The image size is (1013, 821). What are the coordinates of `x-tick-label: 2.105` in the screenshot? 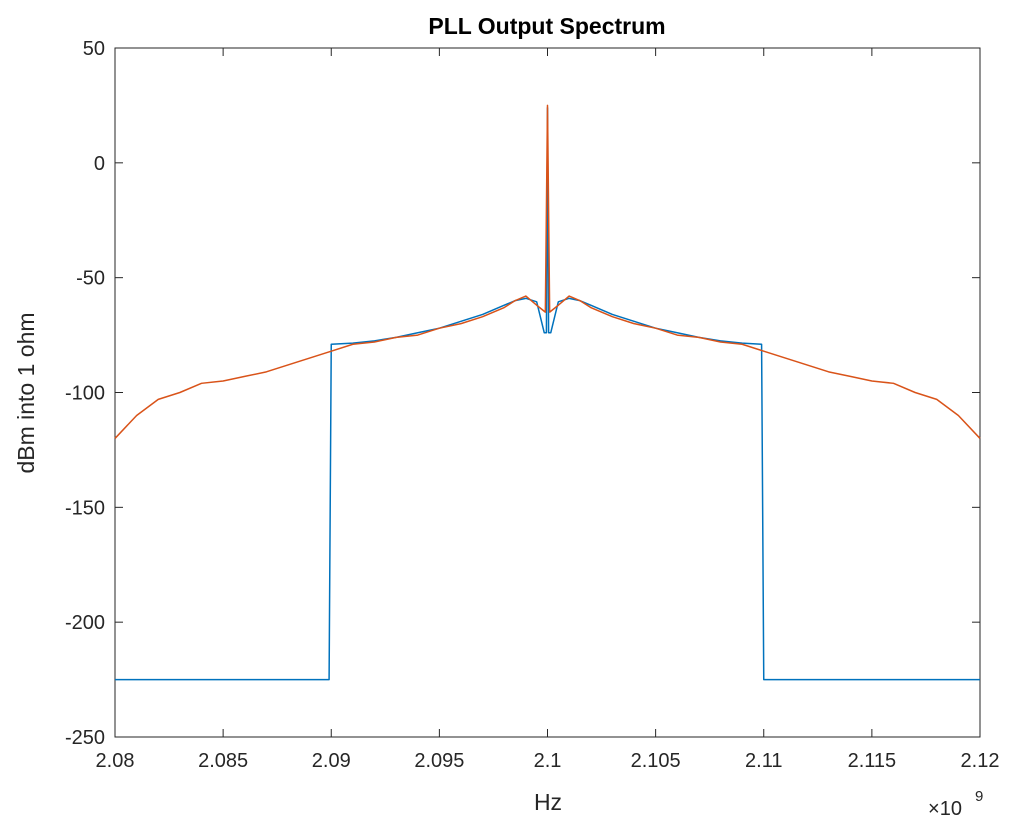 It's located at (656, 761).